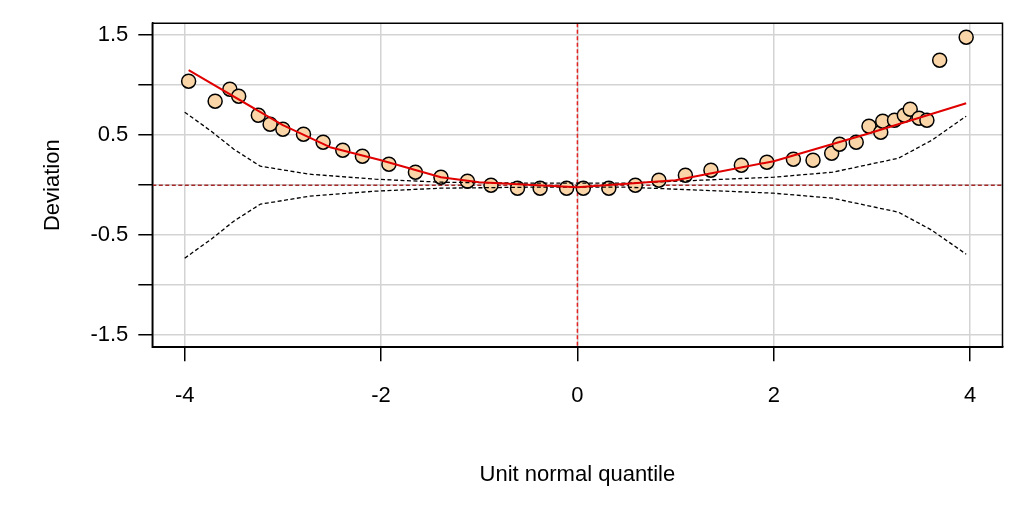 Image resolution: width=1011 pixels, height=508 pixels. I want to click on y-tick-label: -1.5, so click(109, 334).